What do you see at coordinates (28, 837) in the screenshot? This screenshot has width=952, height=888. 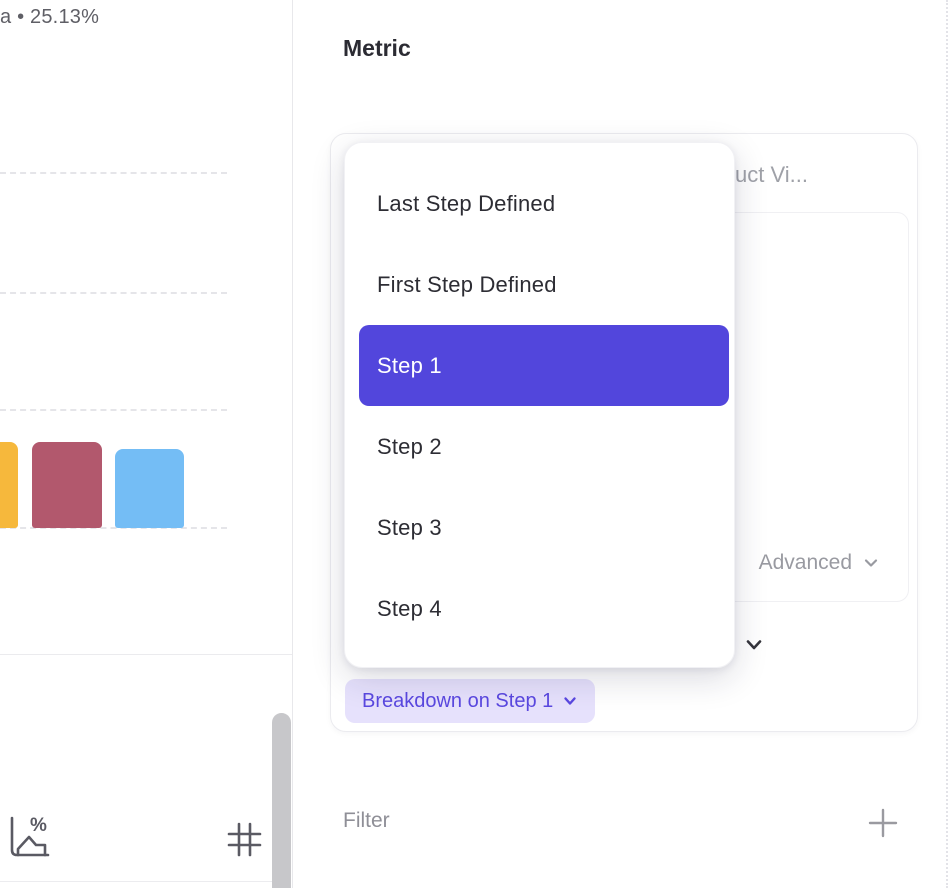 I see `funnel-percent-chart-icon: %` at bounding box center [28, 837].